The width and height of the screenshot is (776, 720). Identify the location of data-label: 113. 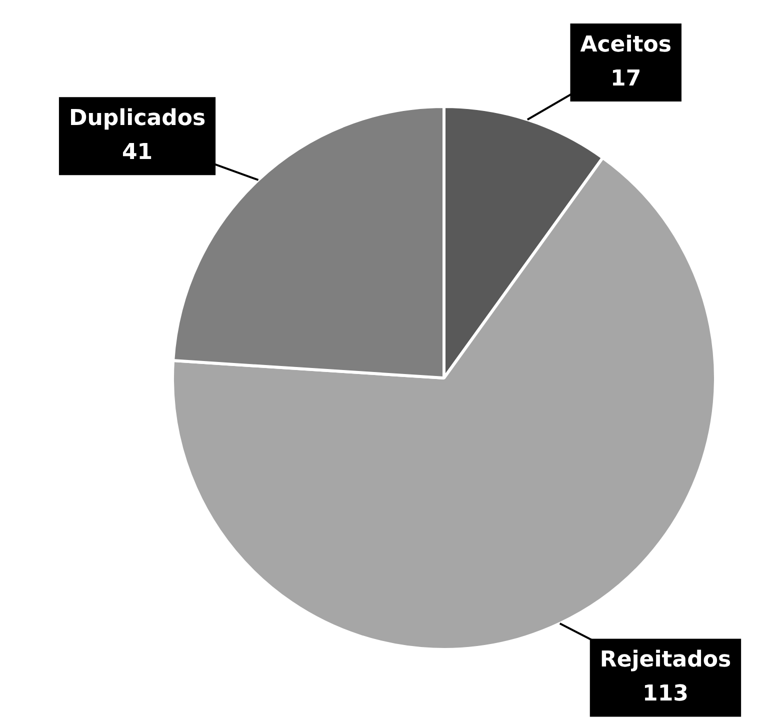
(665, 694).